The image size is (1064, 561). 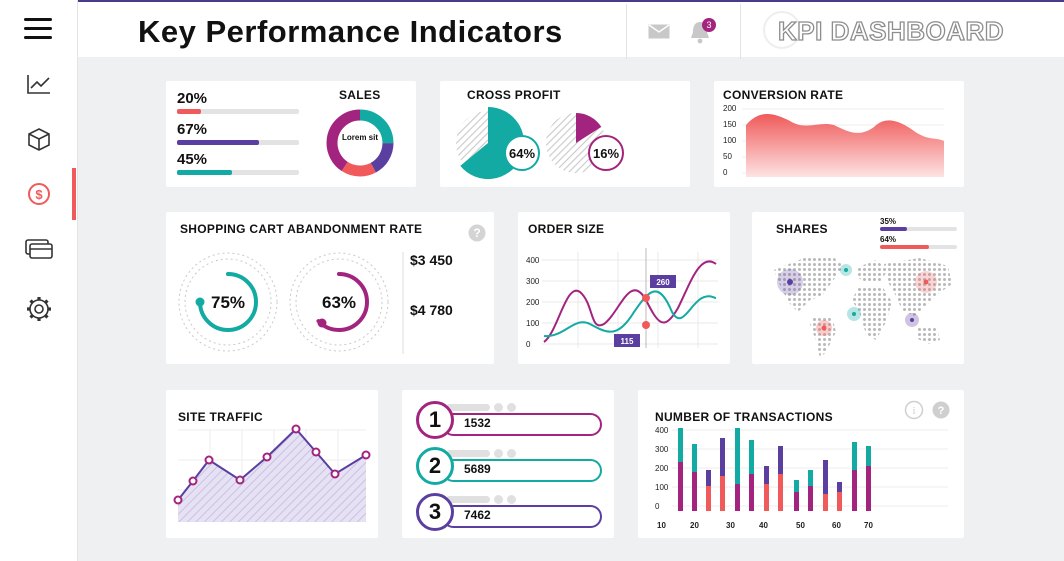 I want to click on amount: $4 780, so click(x=431, y=310).